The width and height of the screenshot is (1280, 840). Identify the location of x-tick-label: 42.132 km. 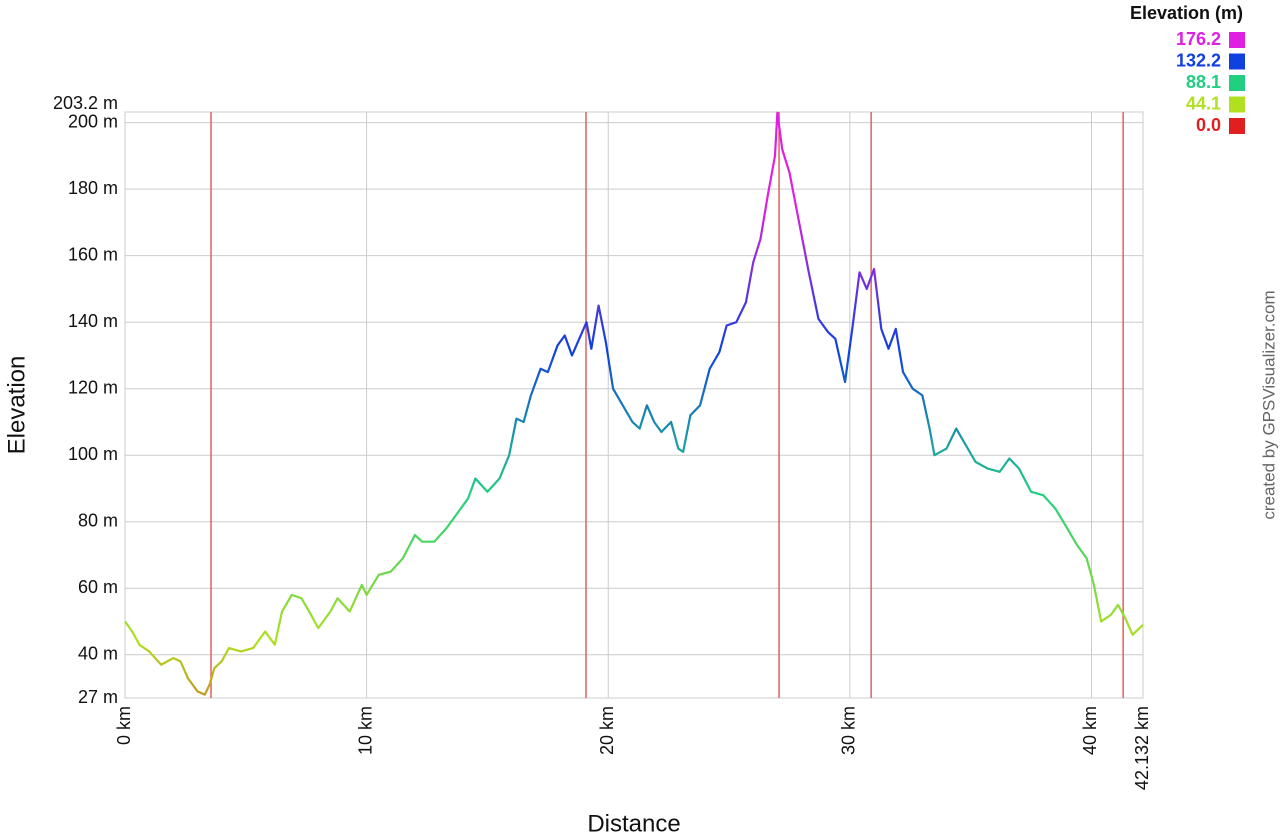
(1142, 748).